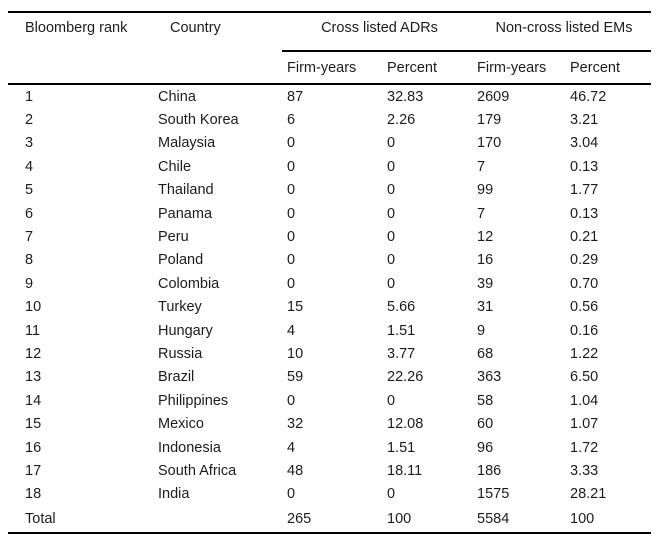  Describe the element at coordinates (485, 283) in the screenshot. I see `em-firm-years-cell: 39` at that location.